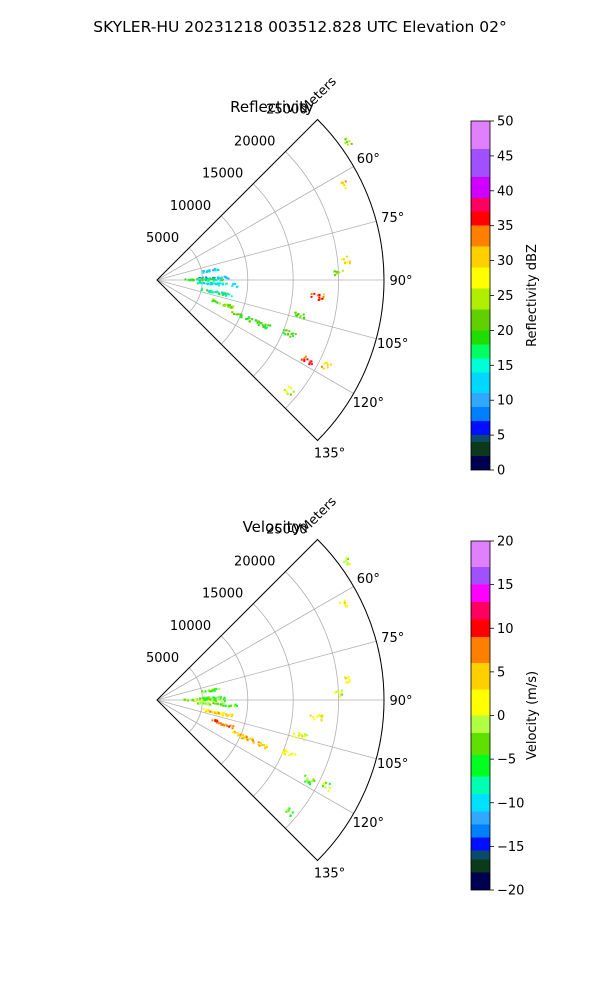  I want to click on theta-tick-label: 135°, so click(329, 454).